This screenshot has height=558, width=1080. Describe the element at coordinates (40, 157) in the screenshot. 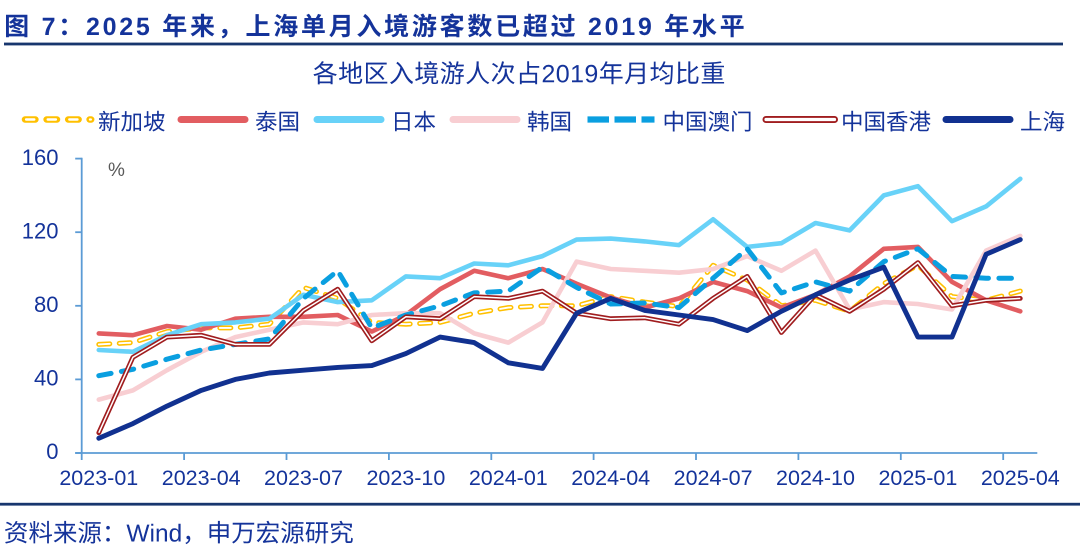

I see `svg-text: 160` at that location.